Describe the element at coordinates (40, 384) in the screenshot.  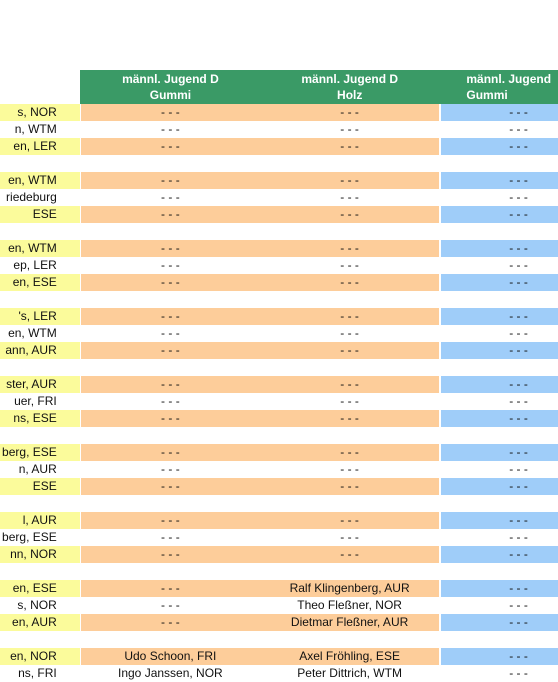
I see `table-cell: ster, AUR` at that location.